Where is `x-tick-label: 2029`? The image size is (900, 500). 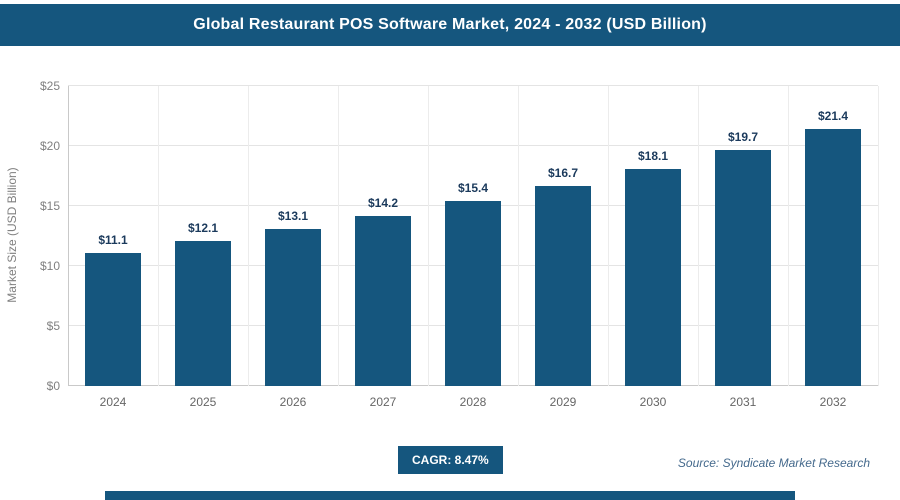
x-tick-label: 2029 is located at coordinates (563, 402).